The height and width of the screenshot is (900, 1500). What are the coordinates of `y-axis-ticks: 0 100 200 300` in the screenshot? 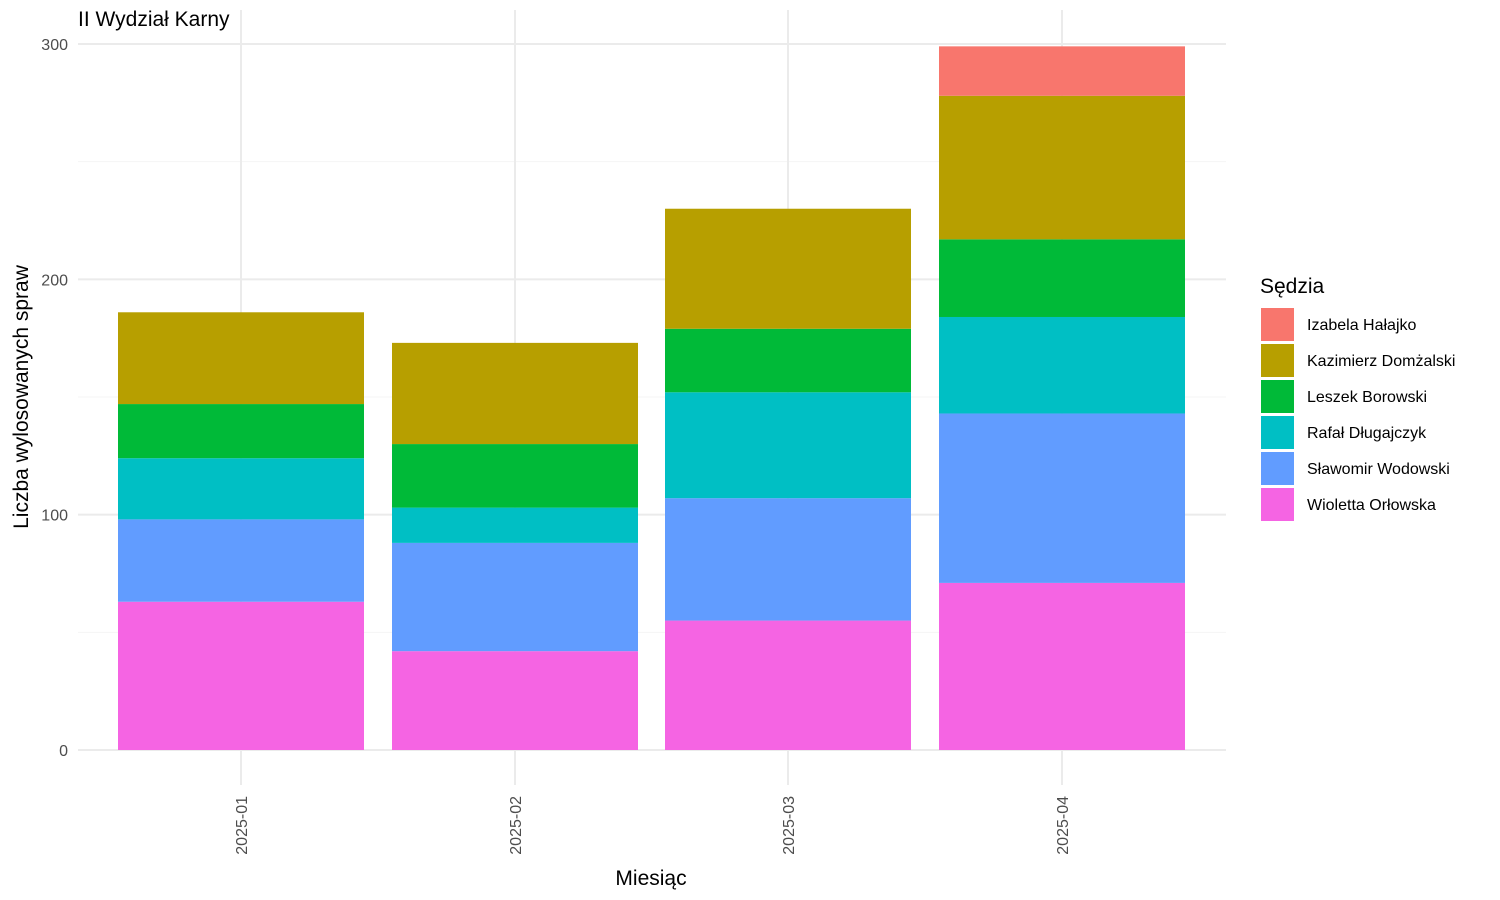 It's located at (54, 398).